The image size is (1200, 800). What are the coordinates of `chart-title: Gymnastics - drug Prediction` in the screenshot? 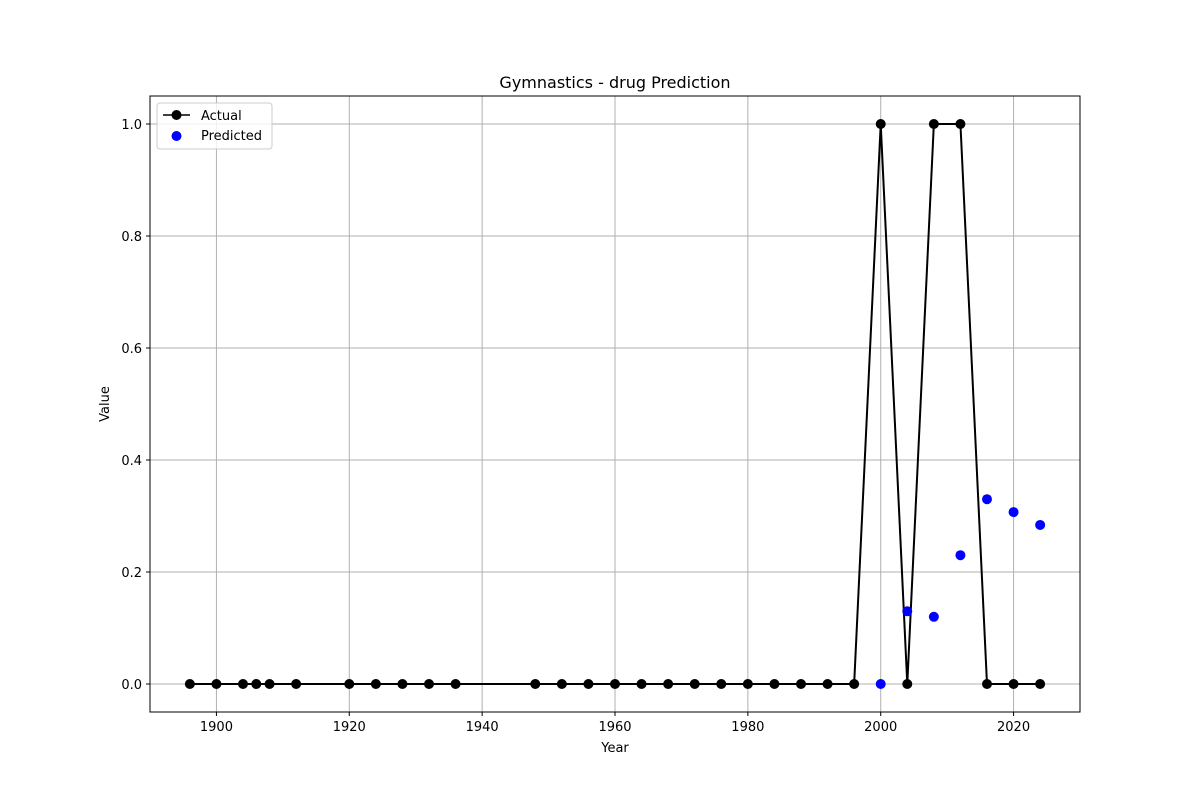 It's located at (614, 82).